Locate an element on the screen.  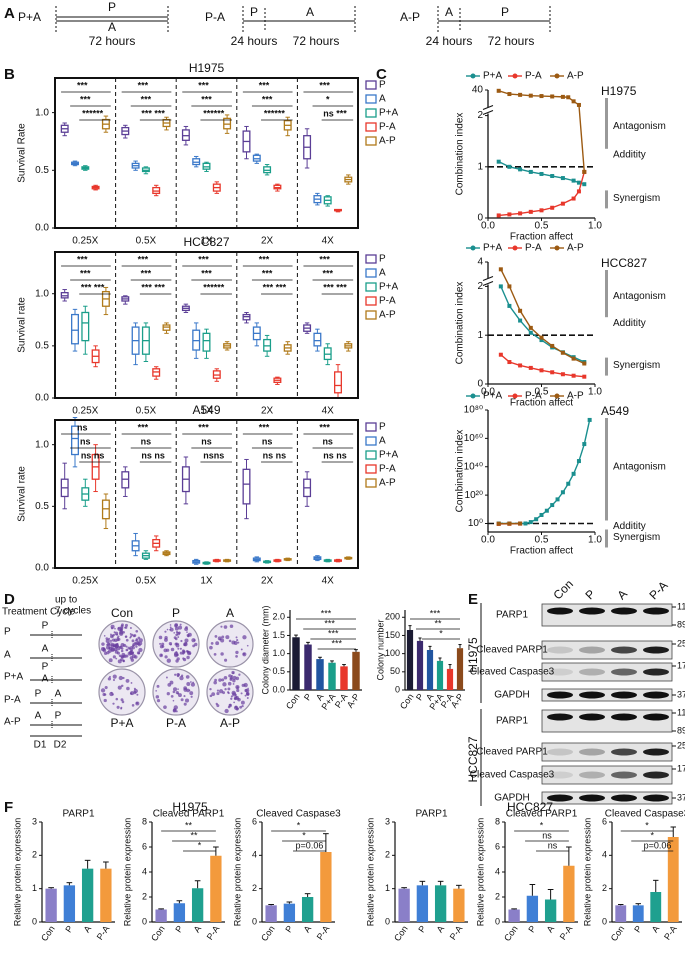
significance: ns is located at coordinates (327, 441).